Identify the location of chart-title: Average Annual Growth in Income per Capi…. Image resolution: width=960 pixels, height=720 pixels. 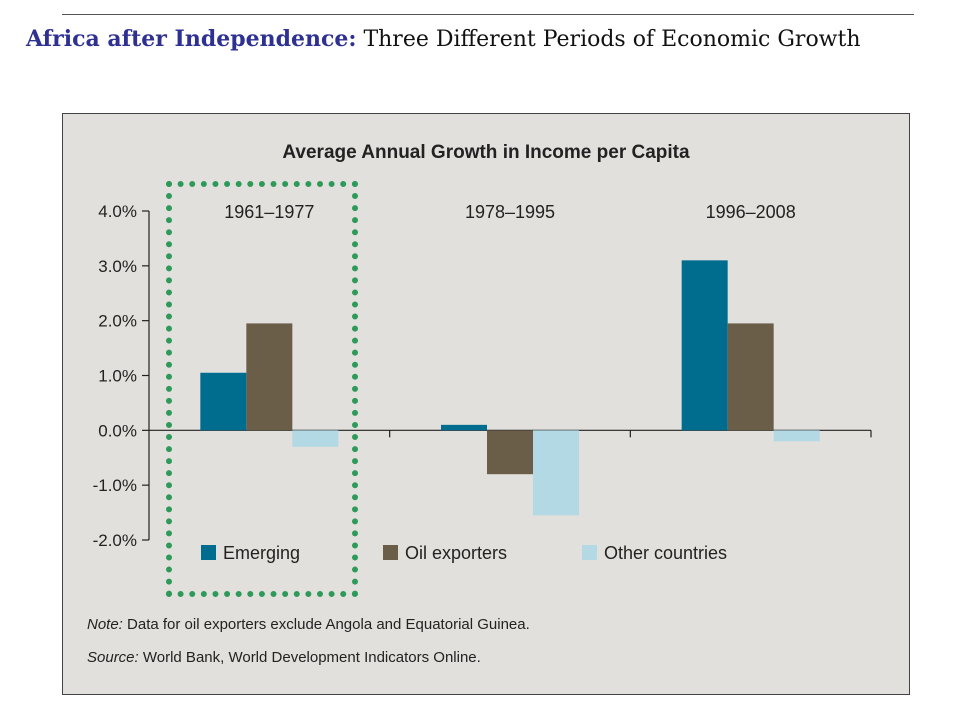
(486, 152).